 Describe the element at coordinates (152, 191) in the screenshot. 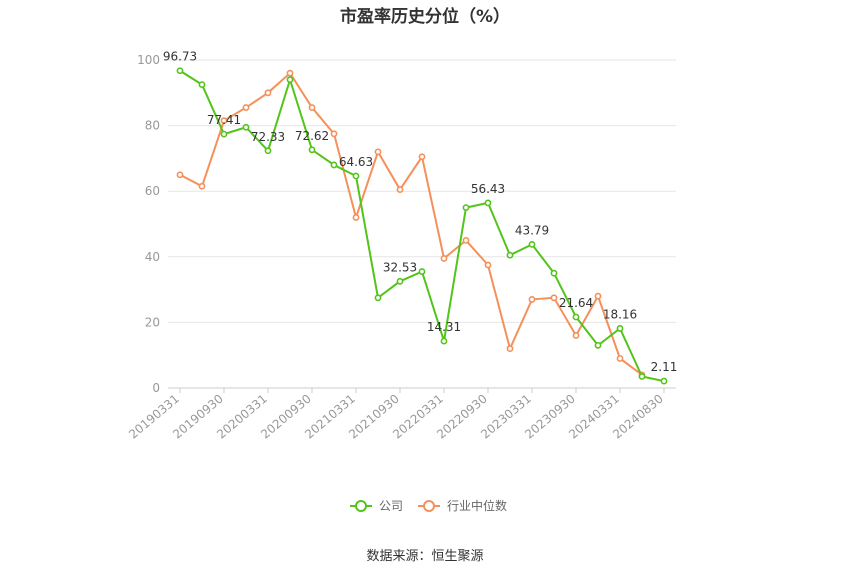

I see `y-tick-label: 60` at that location.